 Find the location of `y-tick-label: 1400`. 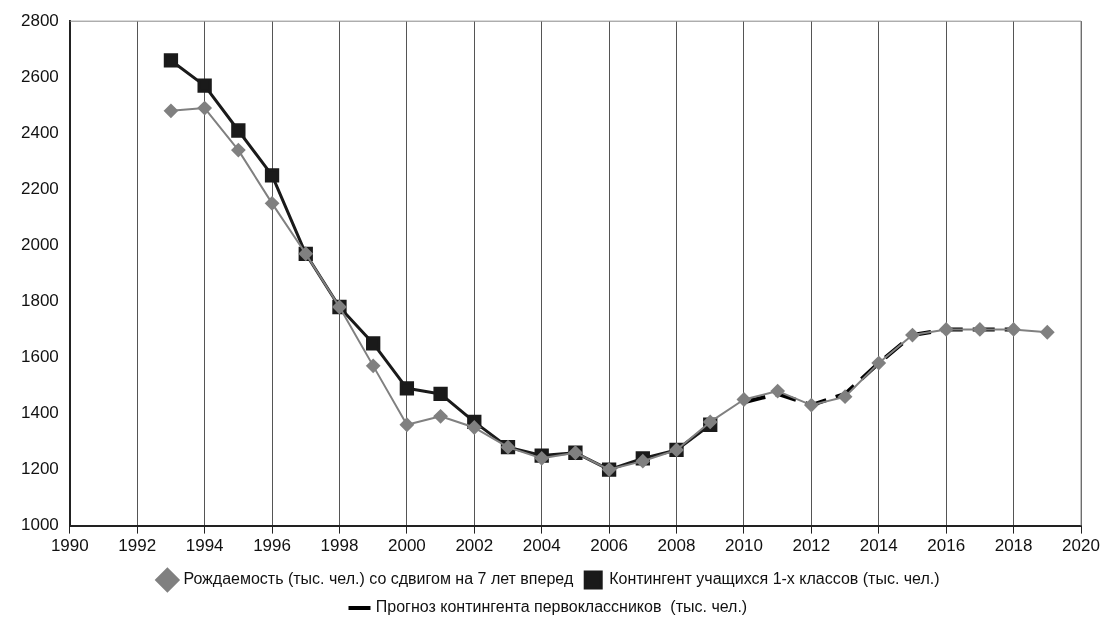

y-tick-label: 1400 is located at coordinates (39, 413).